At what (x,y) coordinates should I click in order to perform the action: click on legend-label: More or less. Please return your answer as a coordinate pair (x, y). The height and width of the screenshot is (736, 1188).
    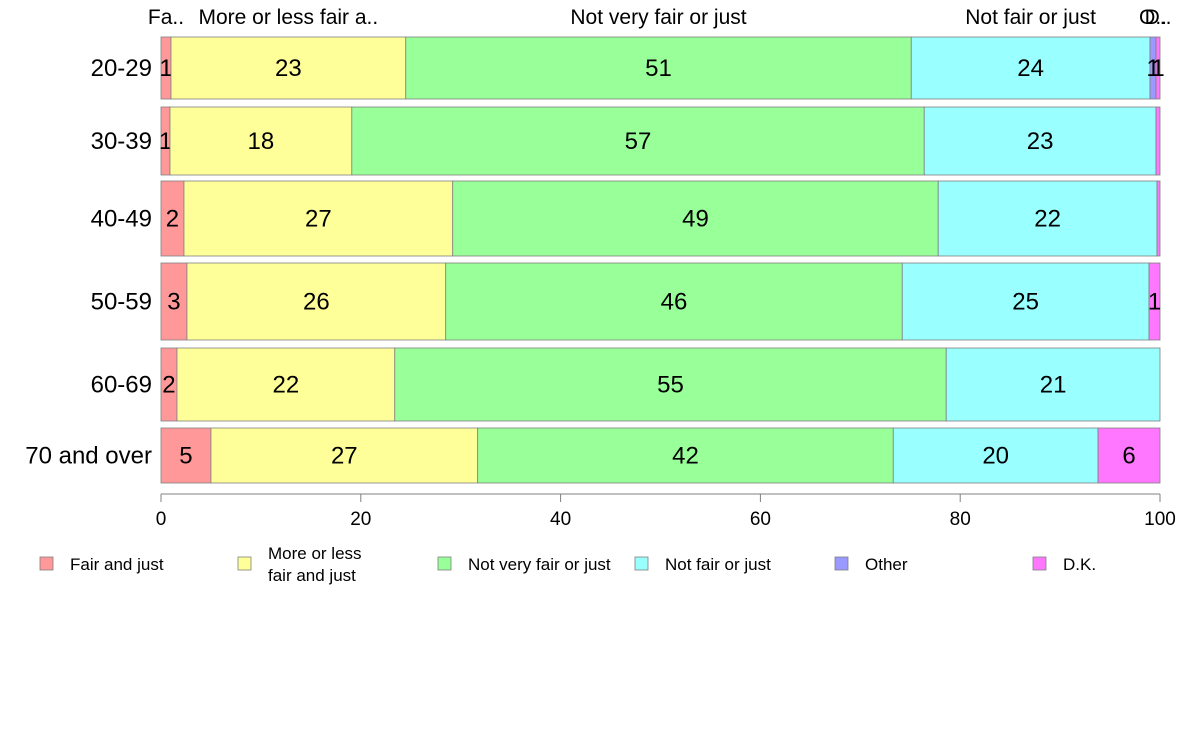
    Looking at the image, I should click on (315, 553).